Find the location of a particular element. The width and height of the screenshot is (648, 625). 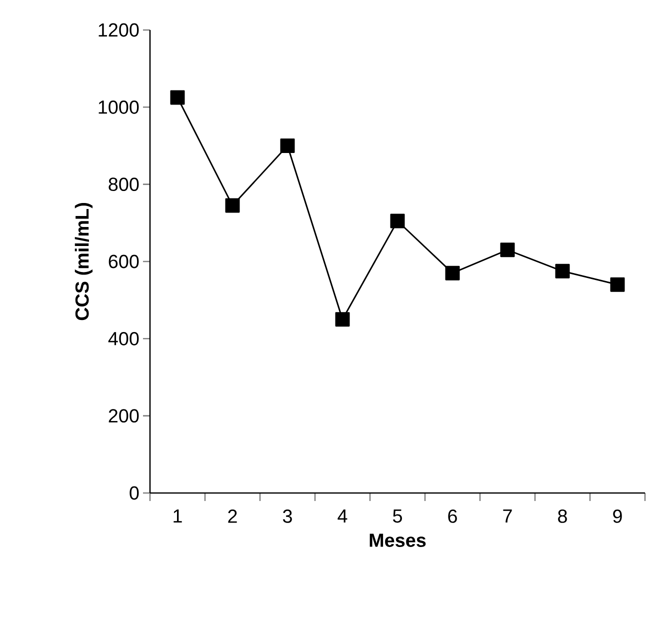

x-tick-label: 9 is located at coordinates (617, 516).